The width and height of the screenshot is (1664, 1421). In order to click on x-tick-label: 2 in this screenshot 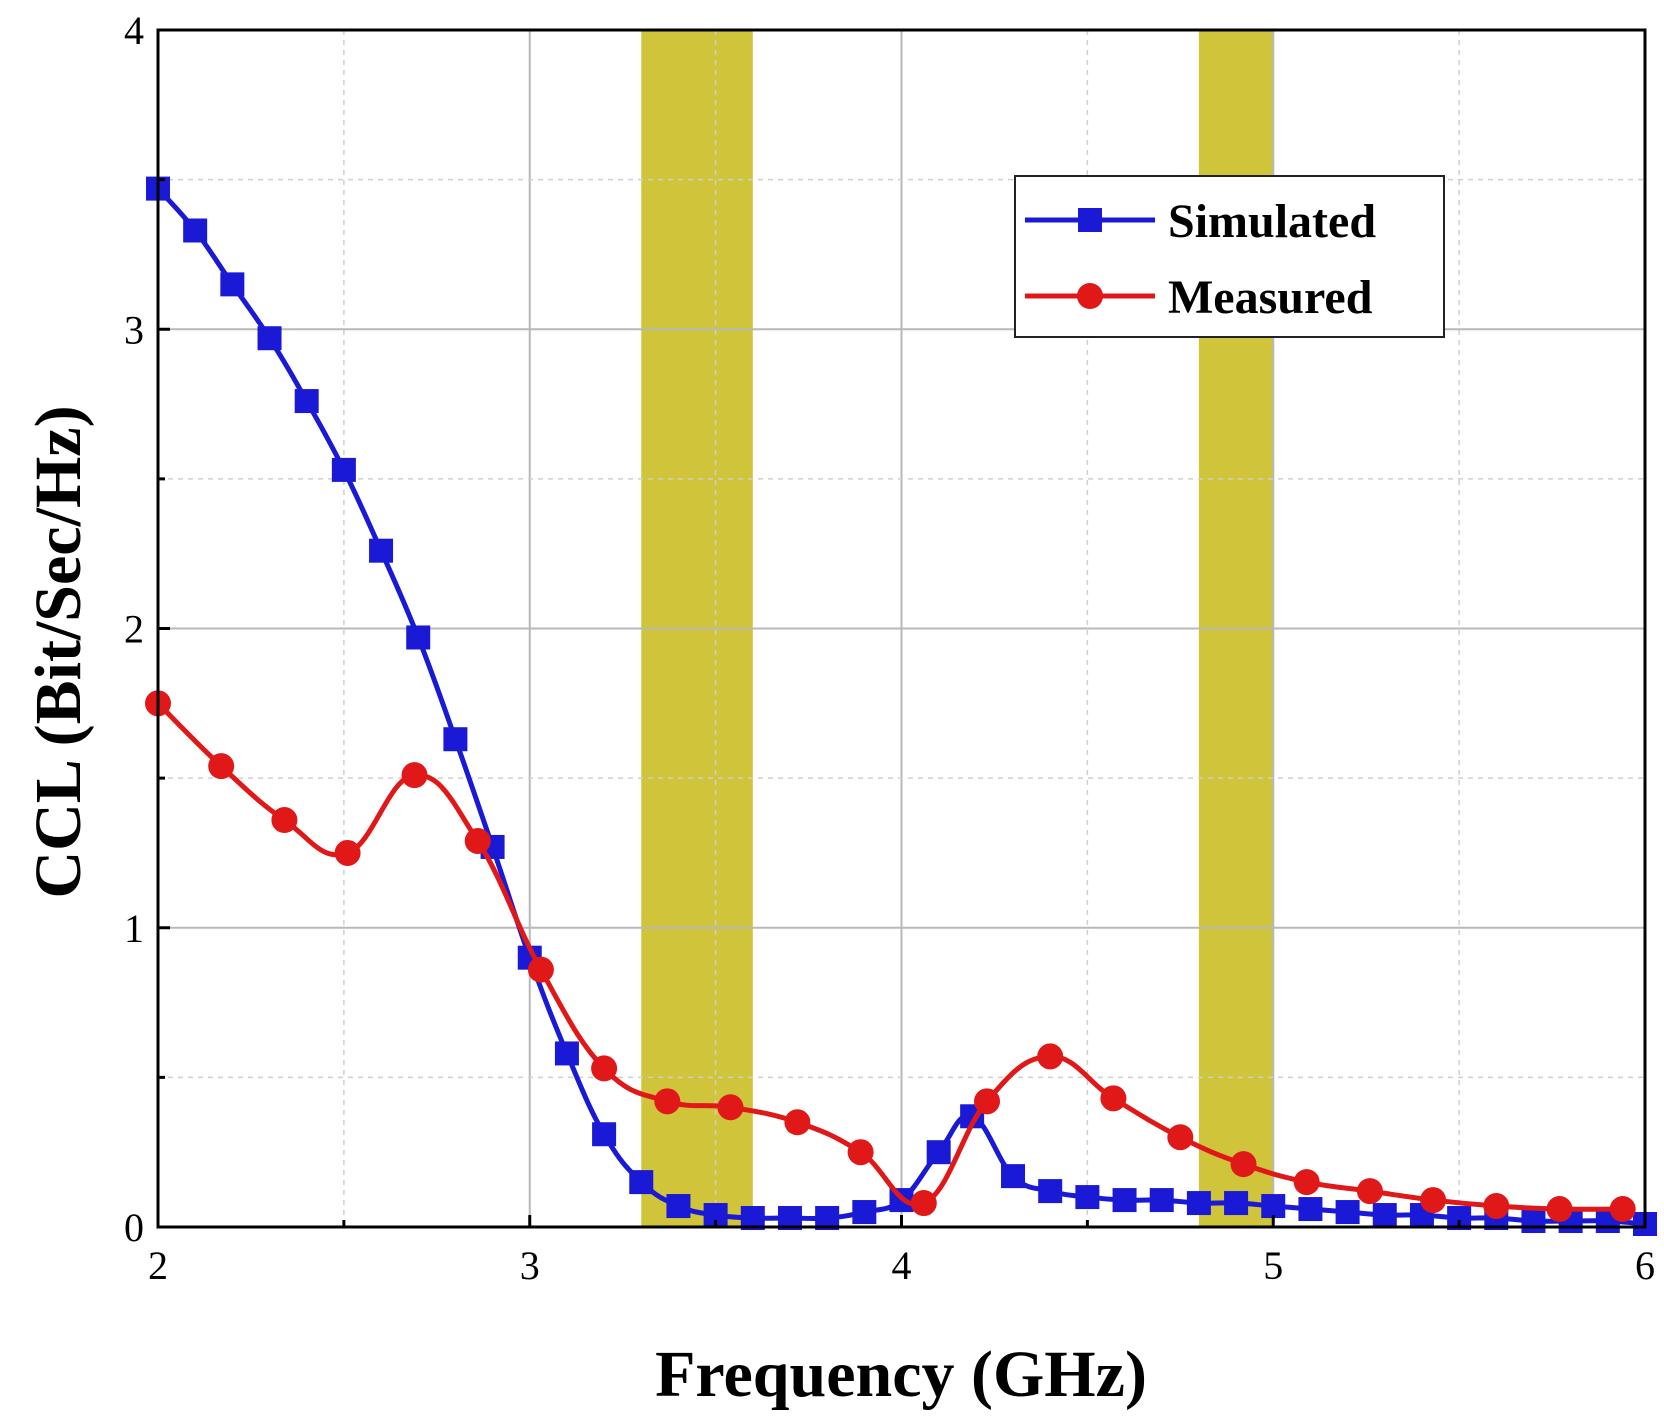, I will do `click(158, 1265)`.